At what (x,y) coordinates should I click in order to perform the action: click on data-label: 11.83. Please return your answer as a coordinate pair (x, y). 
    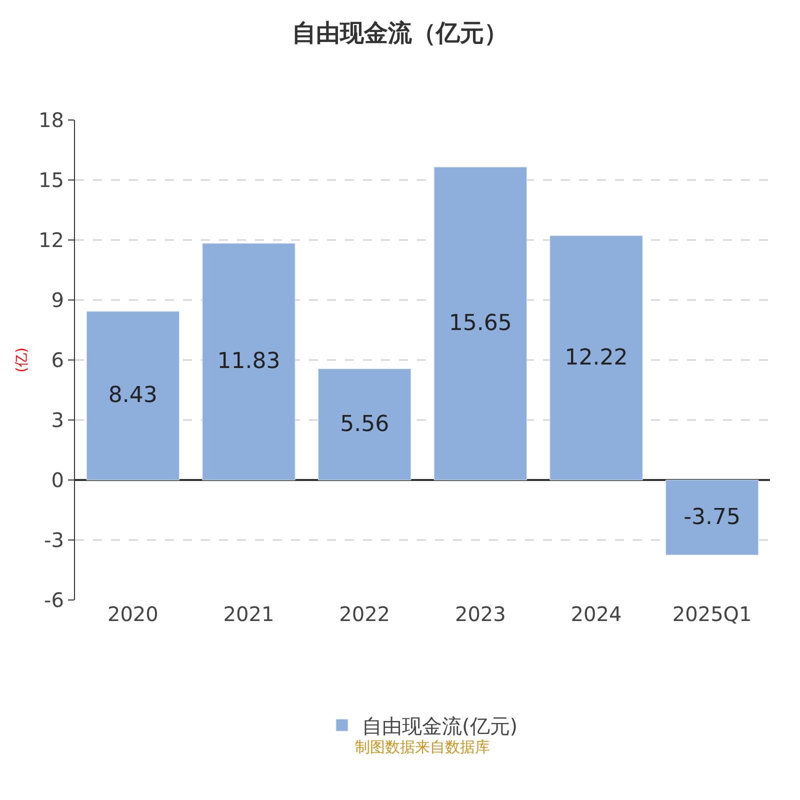
    Looking at the image, I should click on (248, 361).